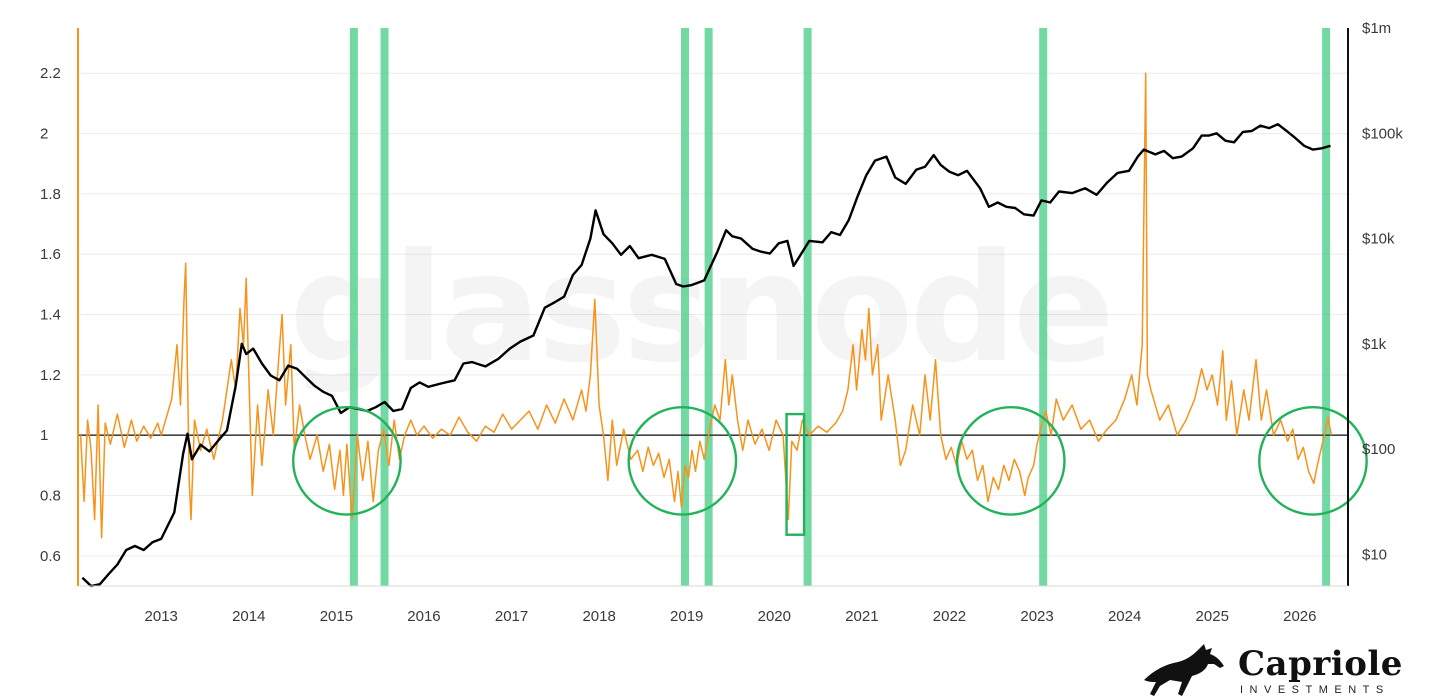 The image size is (1456, 700). Describe the element at coordinates (1374, 554) in the screenshot. I see `y-right-tick-0: $10` at that location.